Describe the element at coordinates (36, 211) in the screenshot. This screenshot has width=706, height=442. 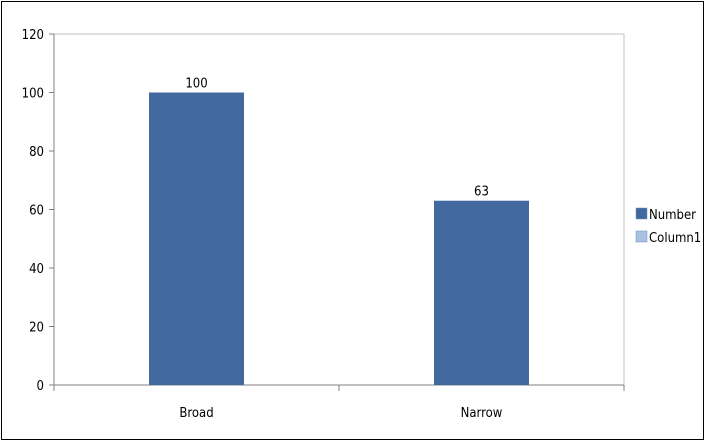
I see `y-tick-label: 60` at that location.